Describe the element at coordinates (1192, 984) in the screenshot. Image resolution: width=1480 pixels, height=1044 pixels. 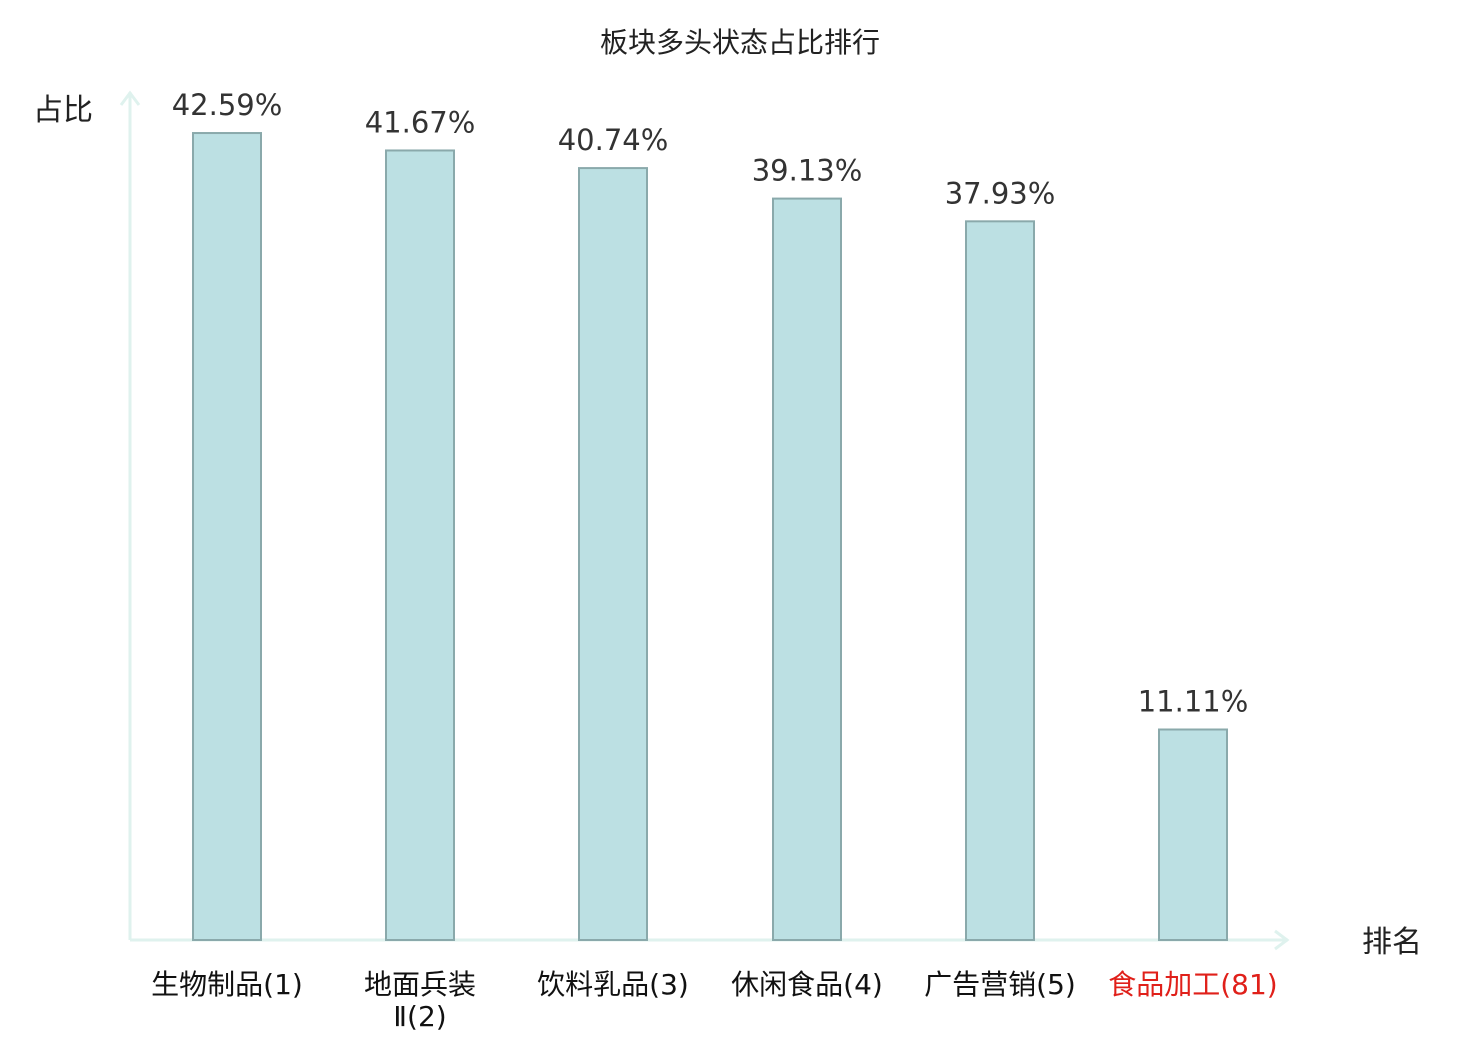
I see `category-label-6: 食品加工(81)` at that location.